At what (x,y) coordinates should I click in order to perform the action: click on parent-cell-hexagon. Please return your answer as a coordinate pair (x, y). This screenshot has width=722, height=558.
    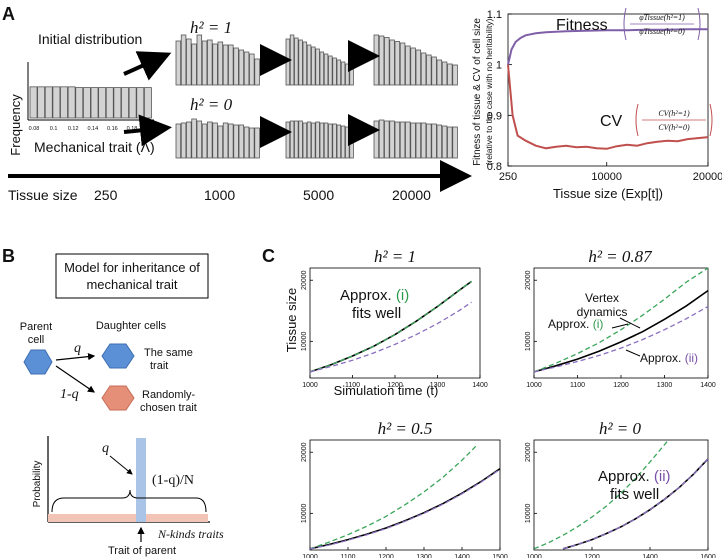
    Looking at the image, I should click on (38, 362).